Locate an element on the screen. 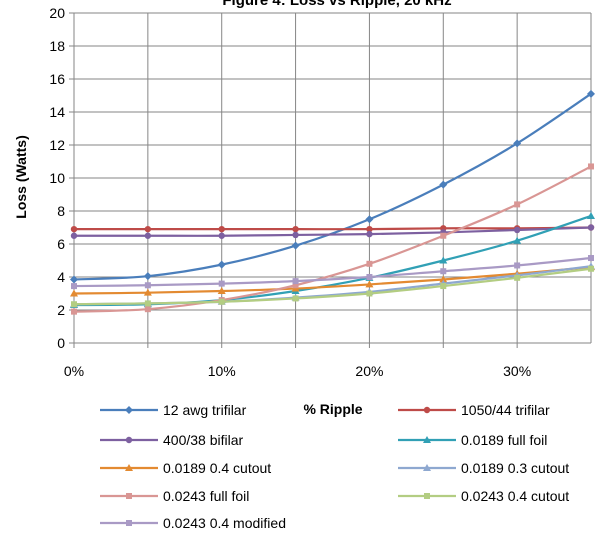 The width and height of the screenshot is (603, 536). x-tick-label: 20% is located at coordinates (369, 371).